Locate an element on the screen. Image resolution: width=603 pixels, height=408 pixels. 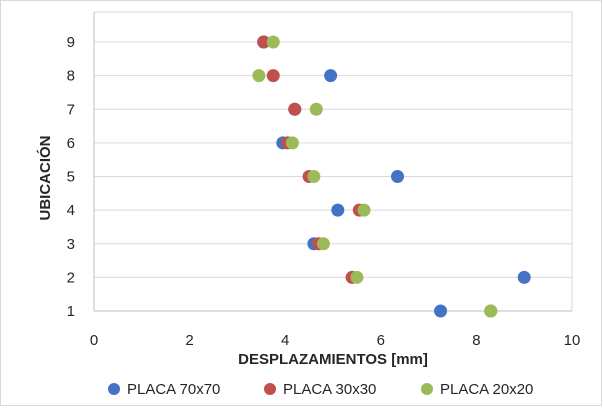
legend: PLACA 70x70 PLACA 30x30 PLACA 20x20 is located at coordinates (320, 389).